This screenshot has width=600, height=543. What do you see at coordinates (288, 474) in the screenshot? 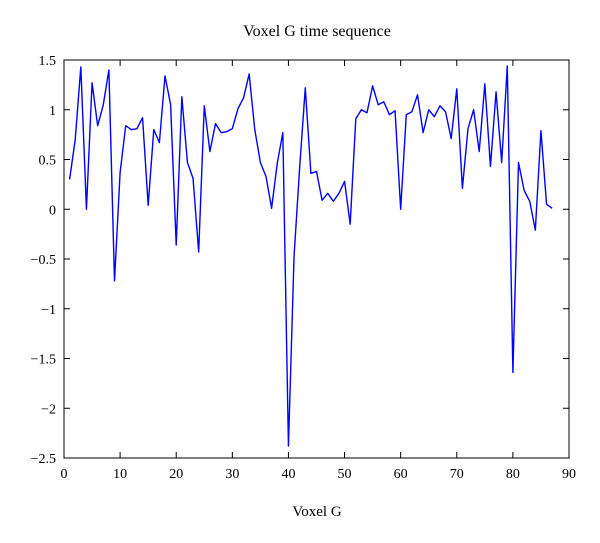
I see `x-tick-label: 40` at bounding box center [288, 474].